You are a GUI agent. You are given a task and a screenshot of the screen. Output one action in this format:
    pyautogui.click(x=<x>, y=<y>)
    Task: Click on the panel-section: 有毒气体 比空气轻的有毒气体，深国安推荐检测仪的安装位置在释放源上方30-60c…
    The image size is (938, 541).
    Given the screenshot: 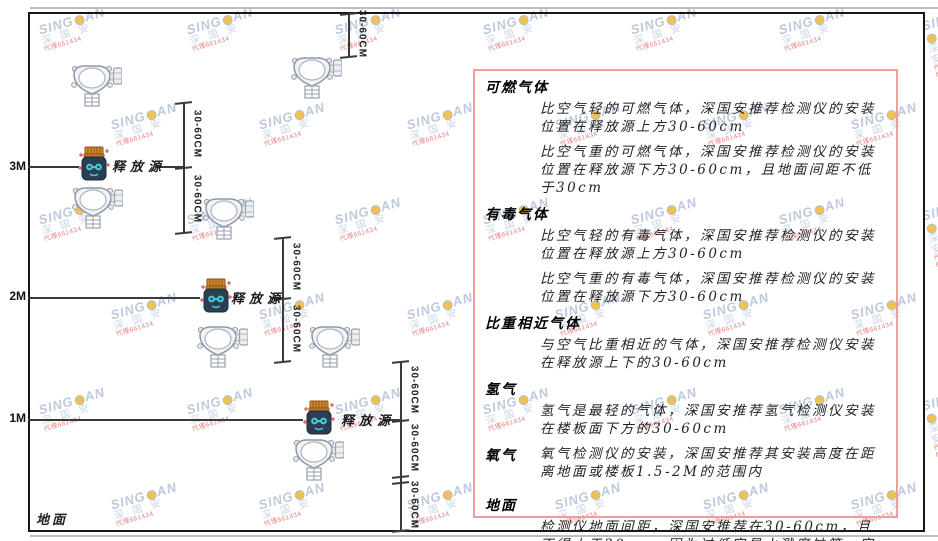 What is the action you would take?
    pyautogui.click(x=686, y=255)
    